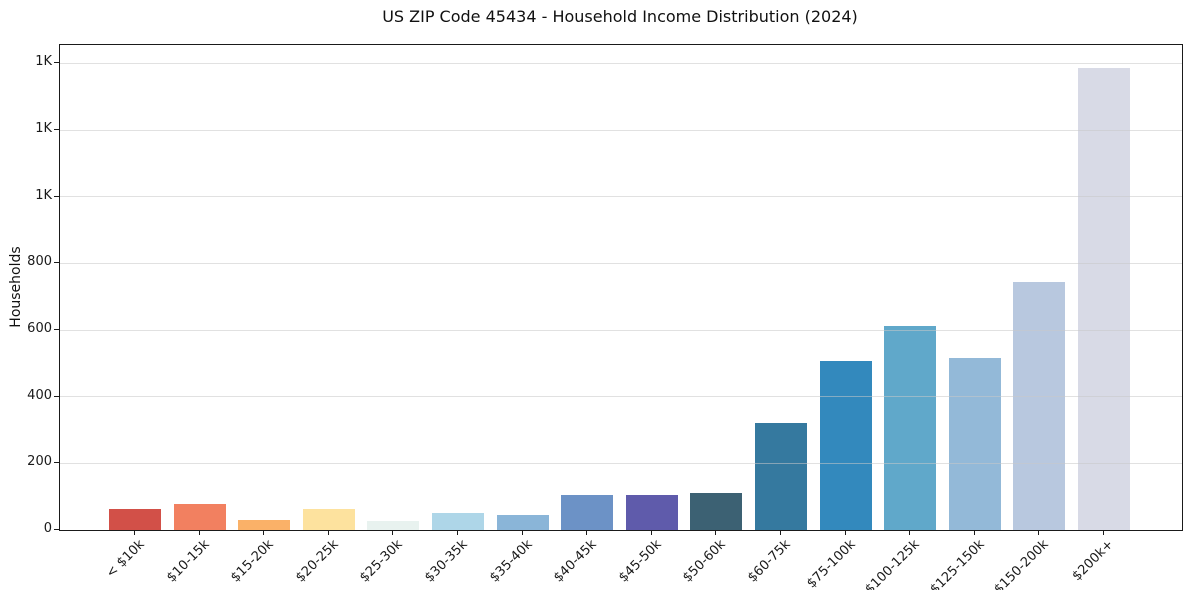  Describe the element at coordinates (845, 445) in the screenshot. I see `bar-75-100k` at that location.